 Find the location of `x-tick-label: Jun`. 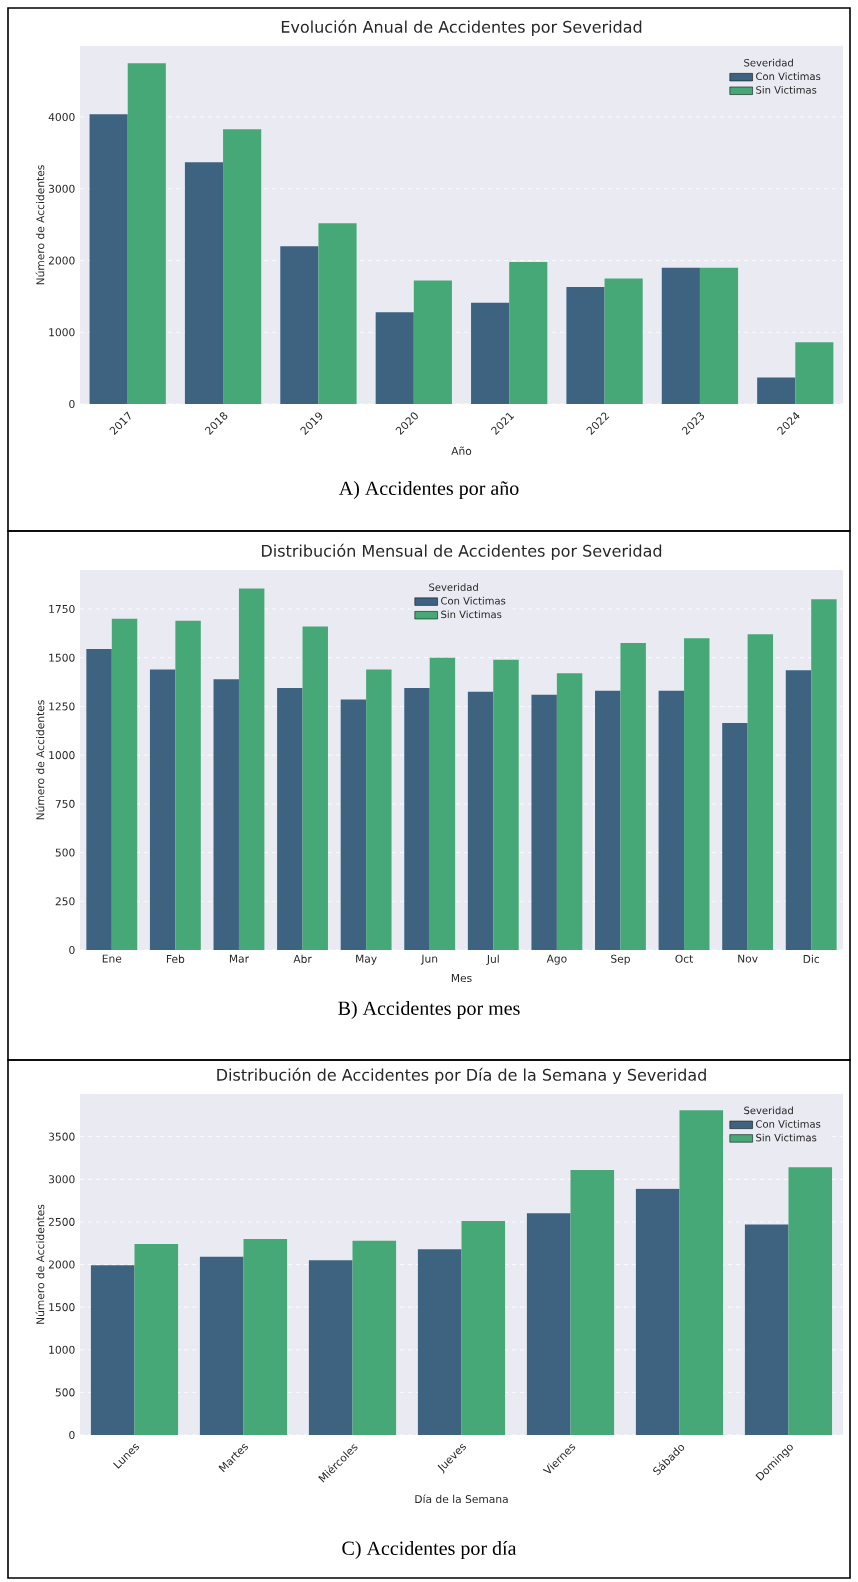

x-tick-label: Jun is located at coordinates (429, 959).